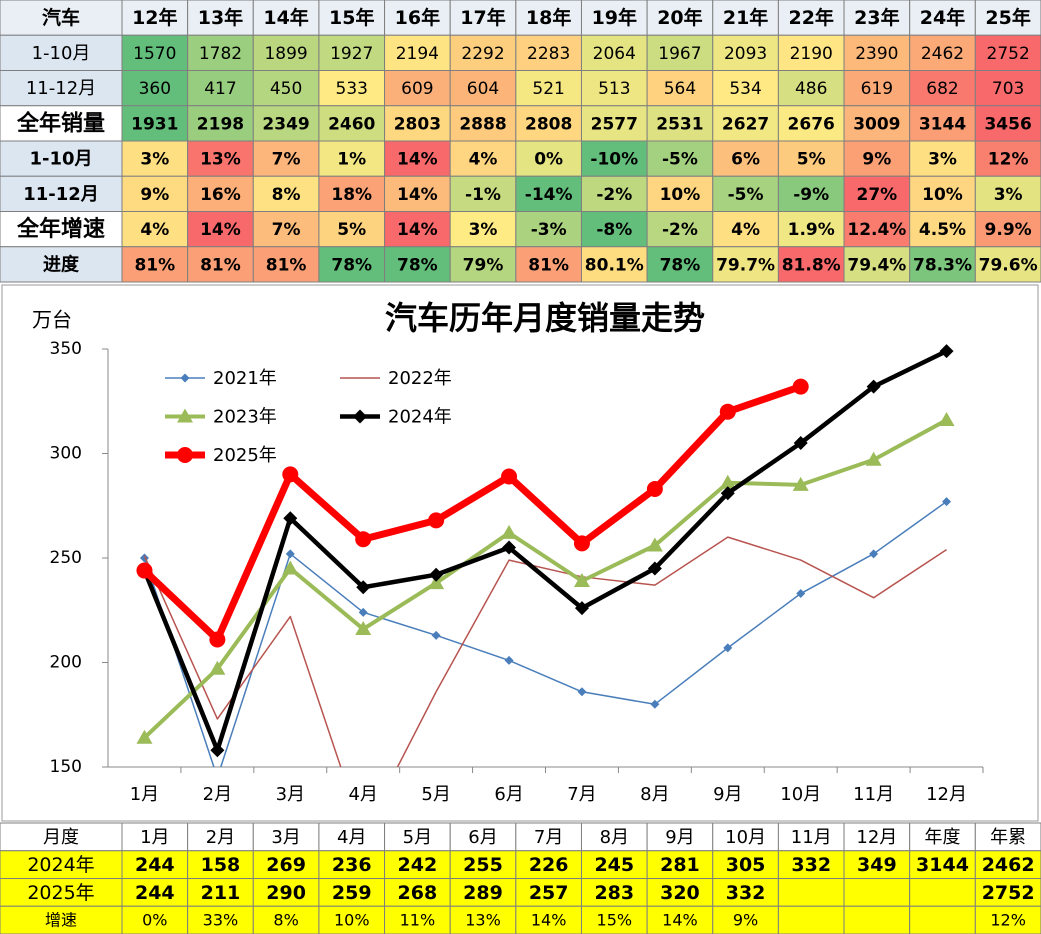 This screenshot has height=934, width=1041. Describe the element at coordinates (217, 794) in the screenshot. I see `x-tick-label: 2月` at that location.